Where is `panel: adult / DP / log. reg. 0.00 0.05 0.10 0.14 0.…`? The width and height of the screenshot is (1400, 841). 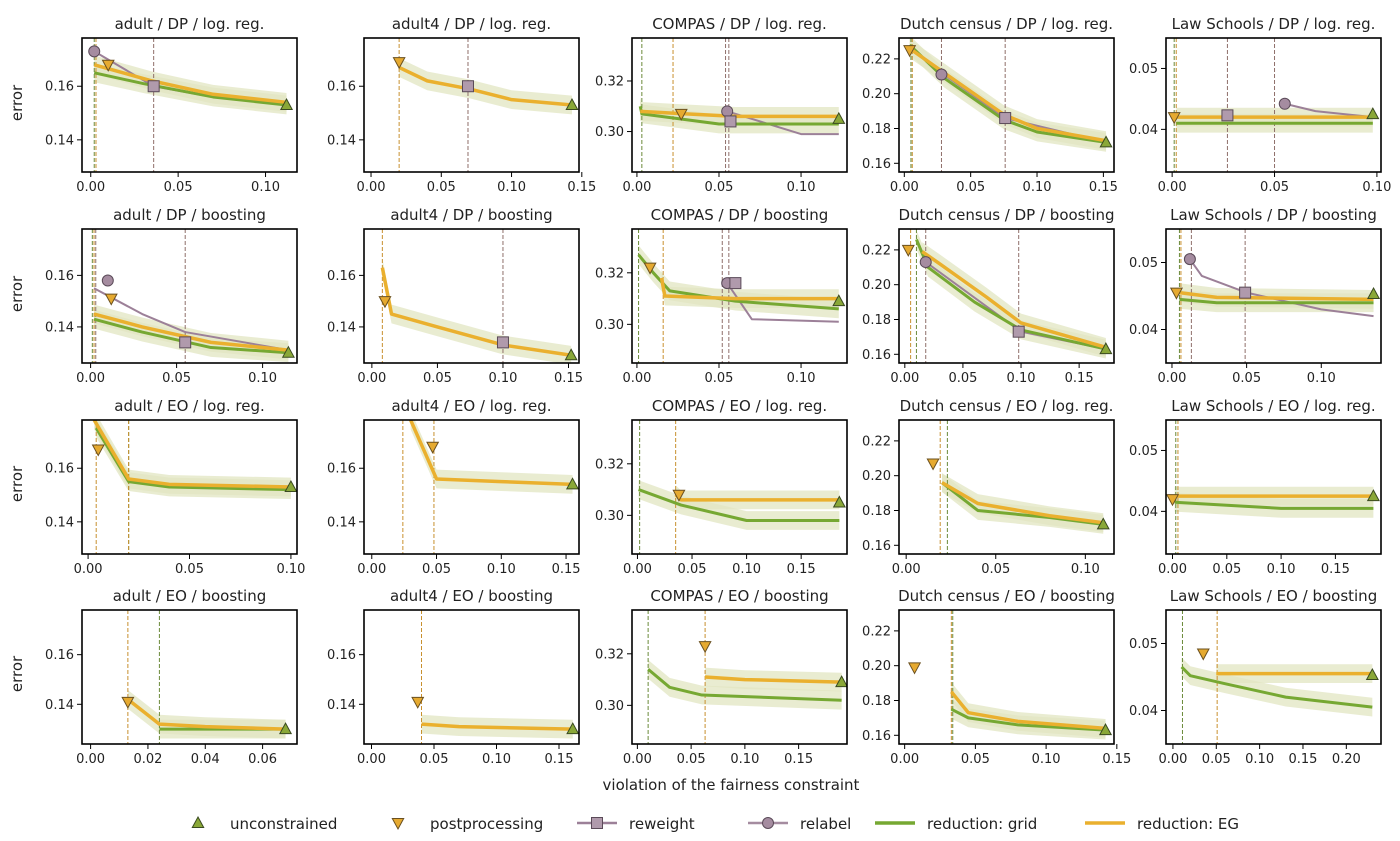
panel: adult / DP / log. reg. 0.00 0.05 0.10 0.14 0.… is located at coordinates (171, 105).